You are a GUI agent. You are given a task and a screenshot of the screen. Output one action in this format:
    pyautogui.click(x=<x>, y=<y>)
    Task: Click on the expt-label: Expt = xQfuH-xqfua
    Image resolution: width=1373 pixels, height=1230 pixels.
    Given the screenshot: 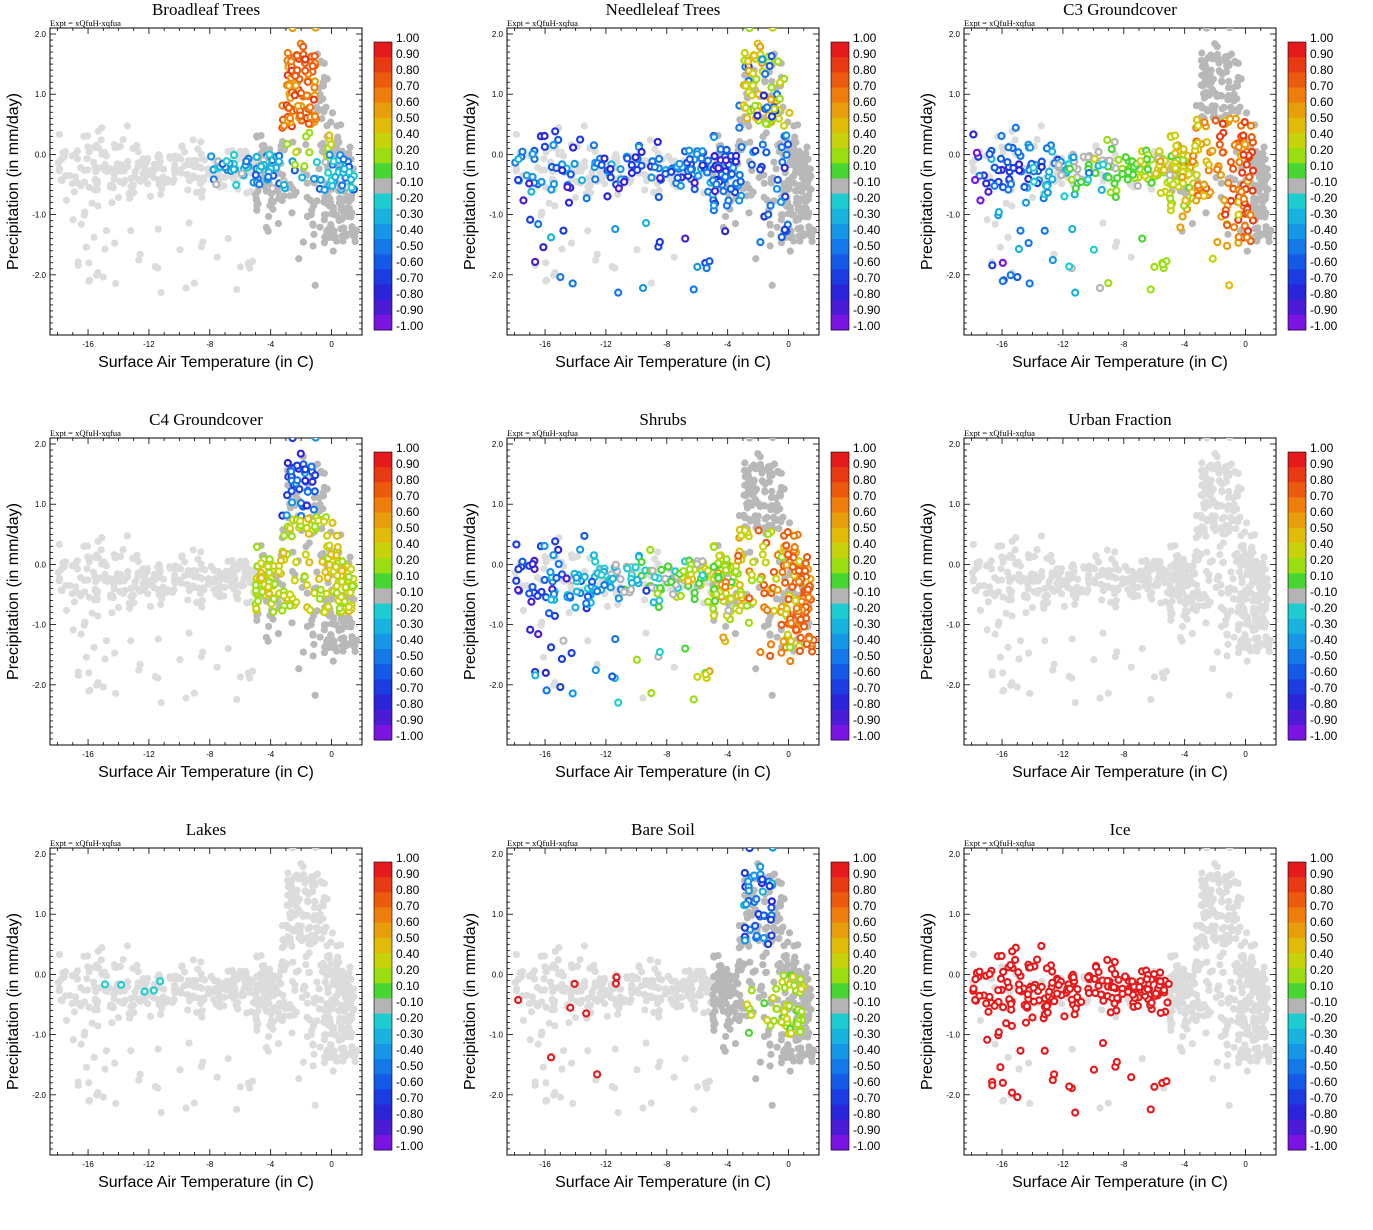 What is the action you would take?
    pyautogui.click(x=85, y=23)
    